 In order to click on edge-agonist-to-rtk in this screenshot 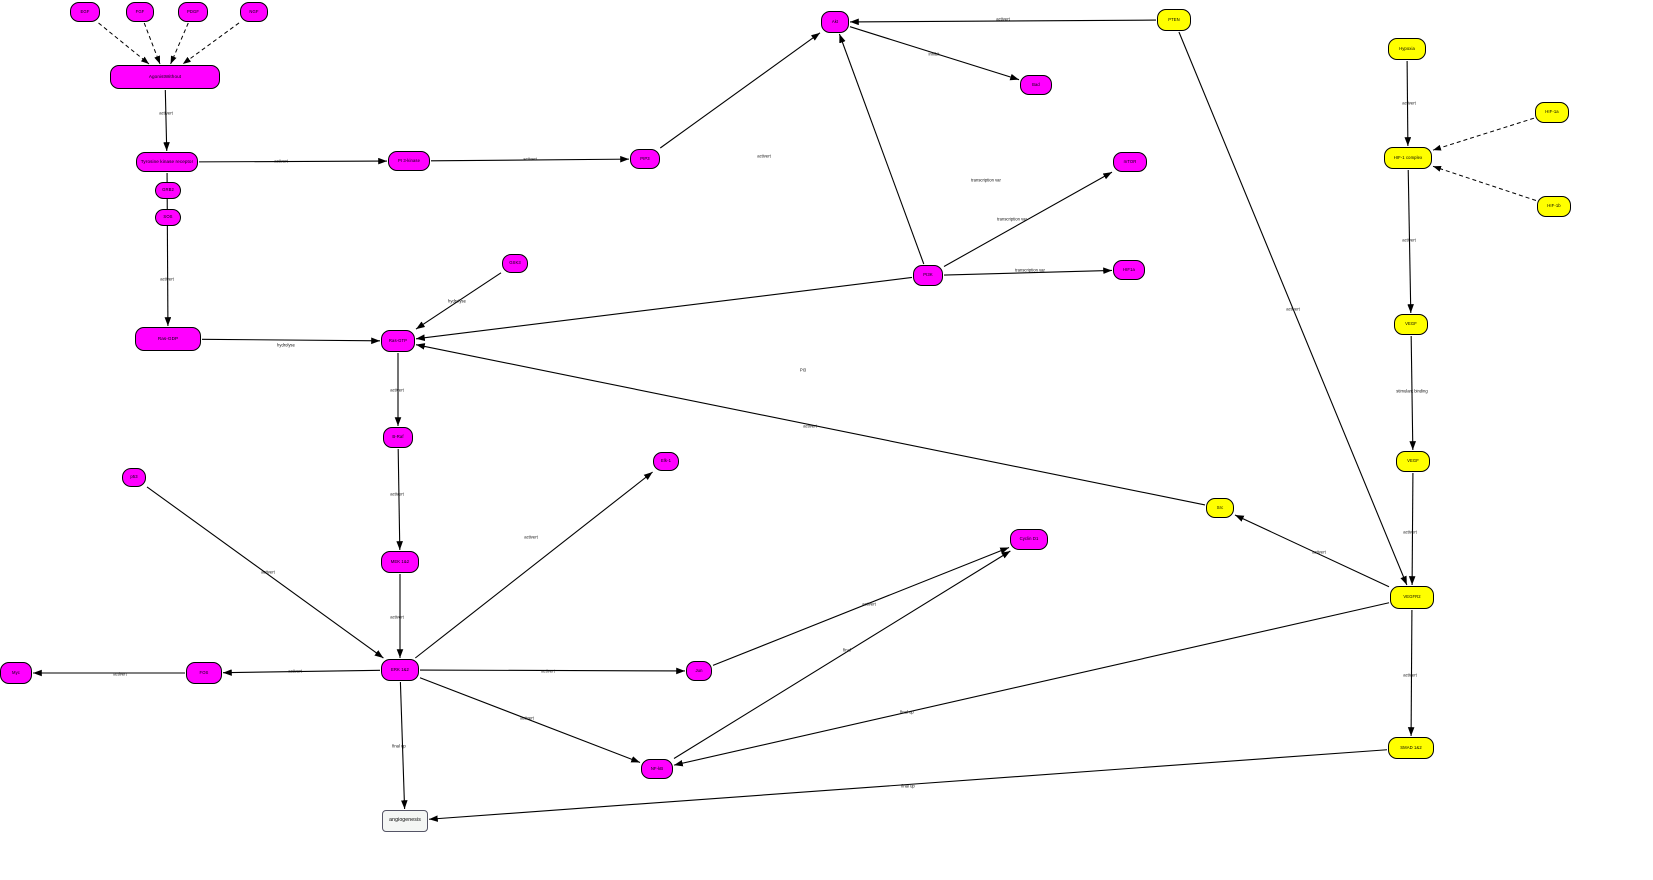, I will do `click(166, 120)`.